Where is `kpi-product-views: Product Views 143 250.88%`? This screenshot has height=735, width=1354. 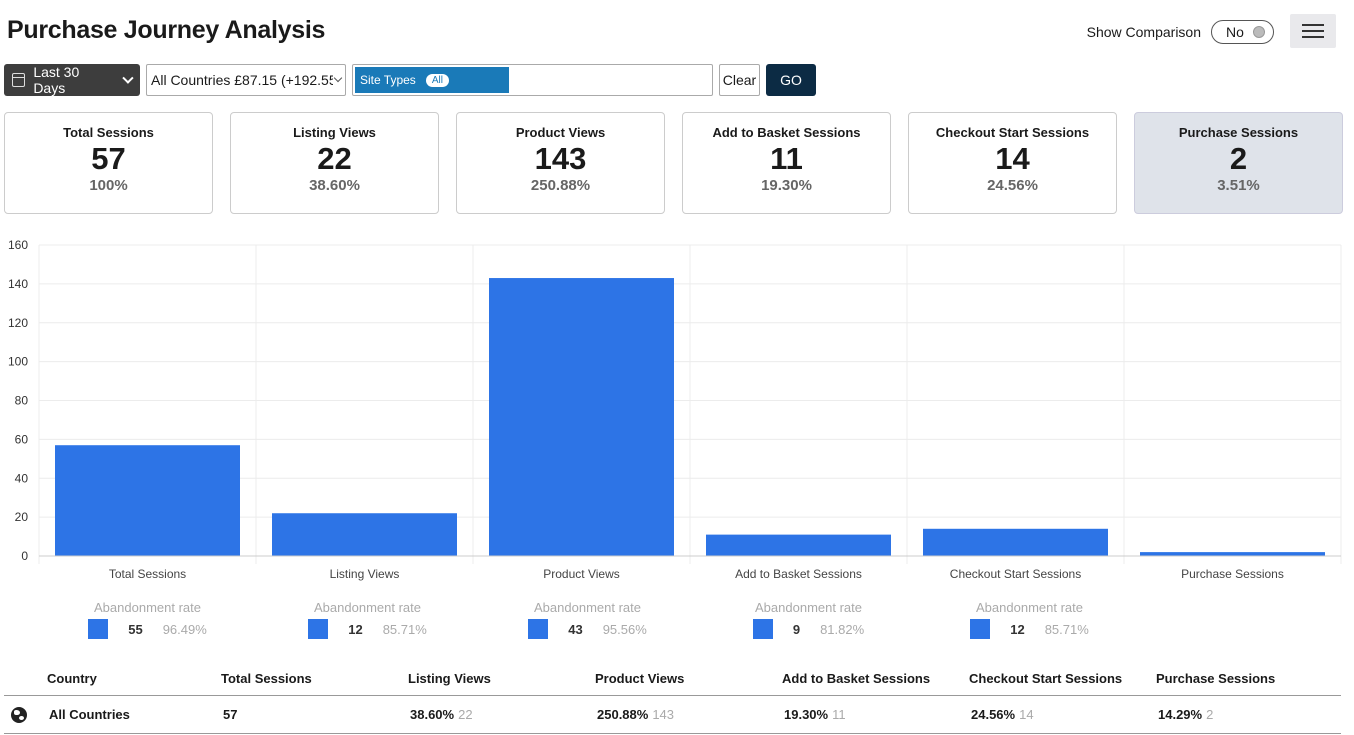 kpi-product-views: Product Views 143 250.88% is located at coordinates (560, 163).